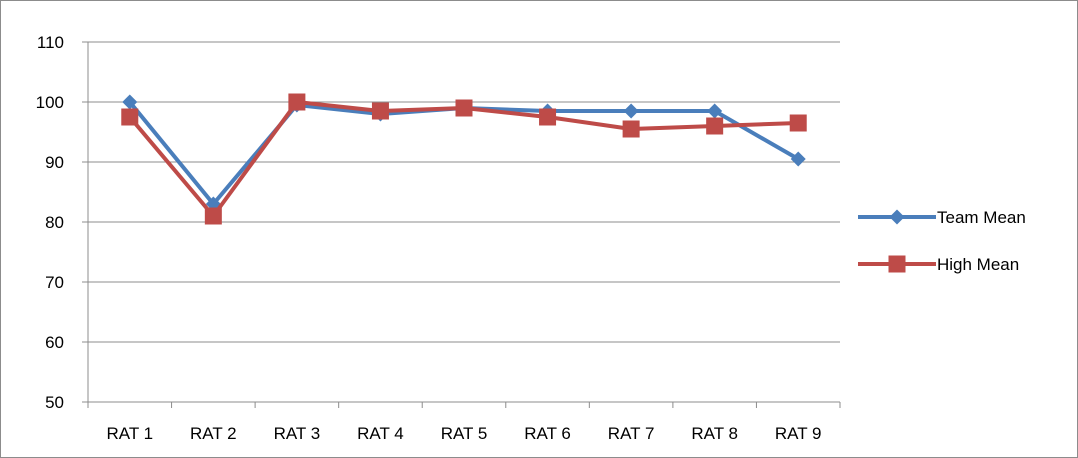  What do you see at coordinates (297, 433) in the screenshot?
I see `x-tick-label: RAT 3` at bounding box center [297, 433].